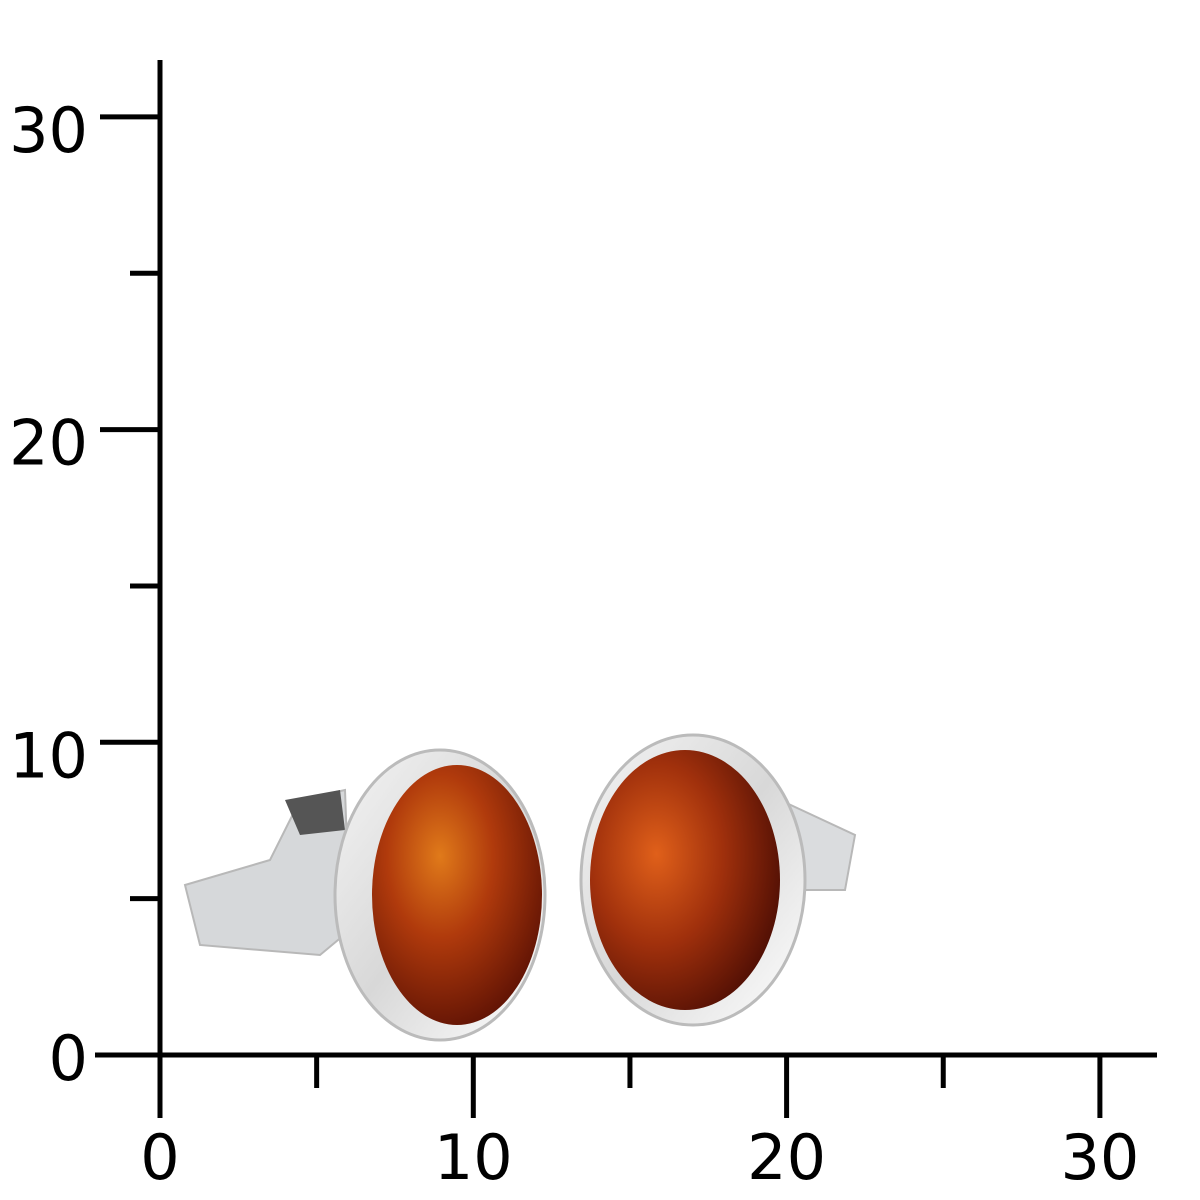  Describe the element at coordinates (68, 1058) in the screenshot. I see `y-tick-label: 0` at that location.